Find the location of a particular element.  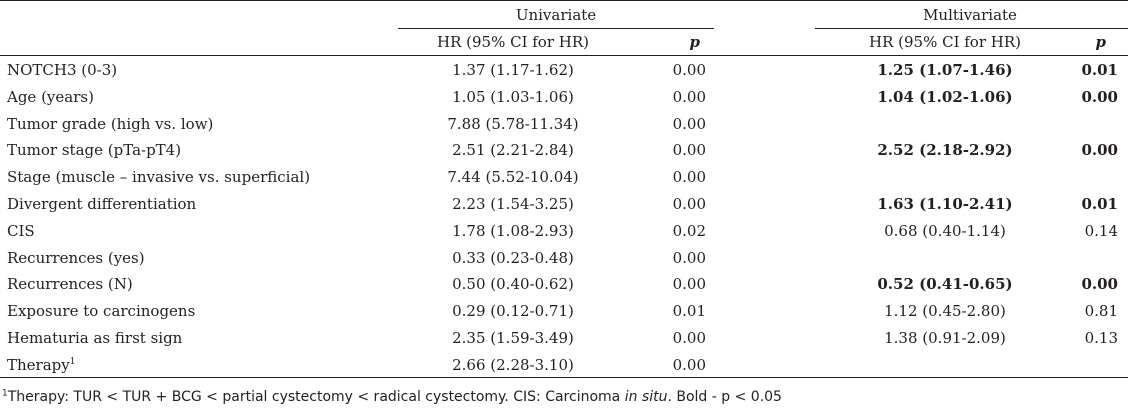

univariate-header: Univariate is located at coordinates (556, 15).